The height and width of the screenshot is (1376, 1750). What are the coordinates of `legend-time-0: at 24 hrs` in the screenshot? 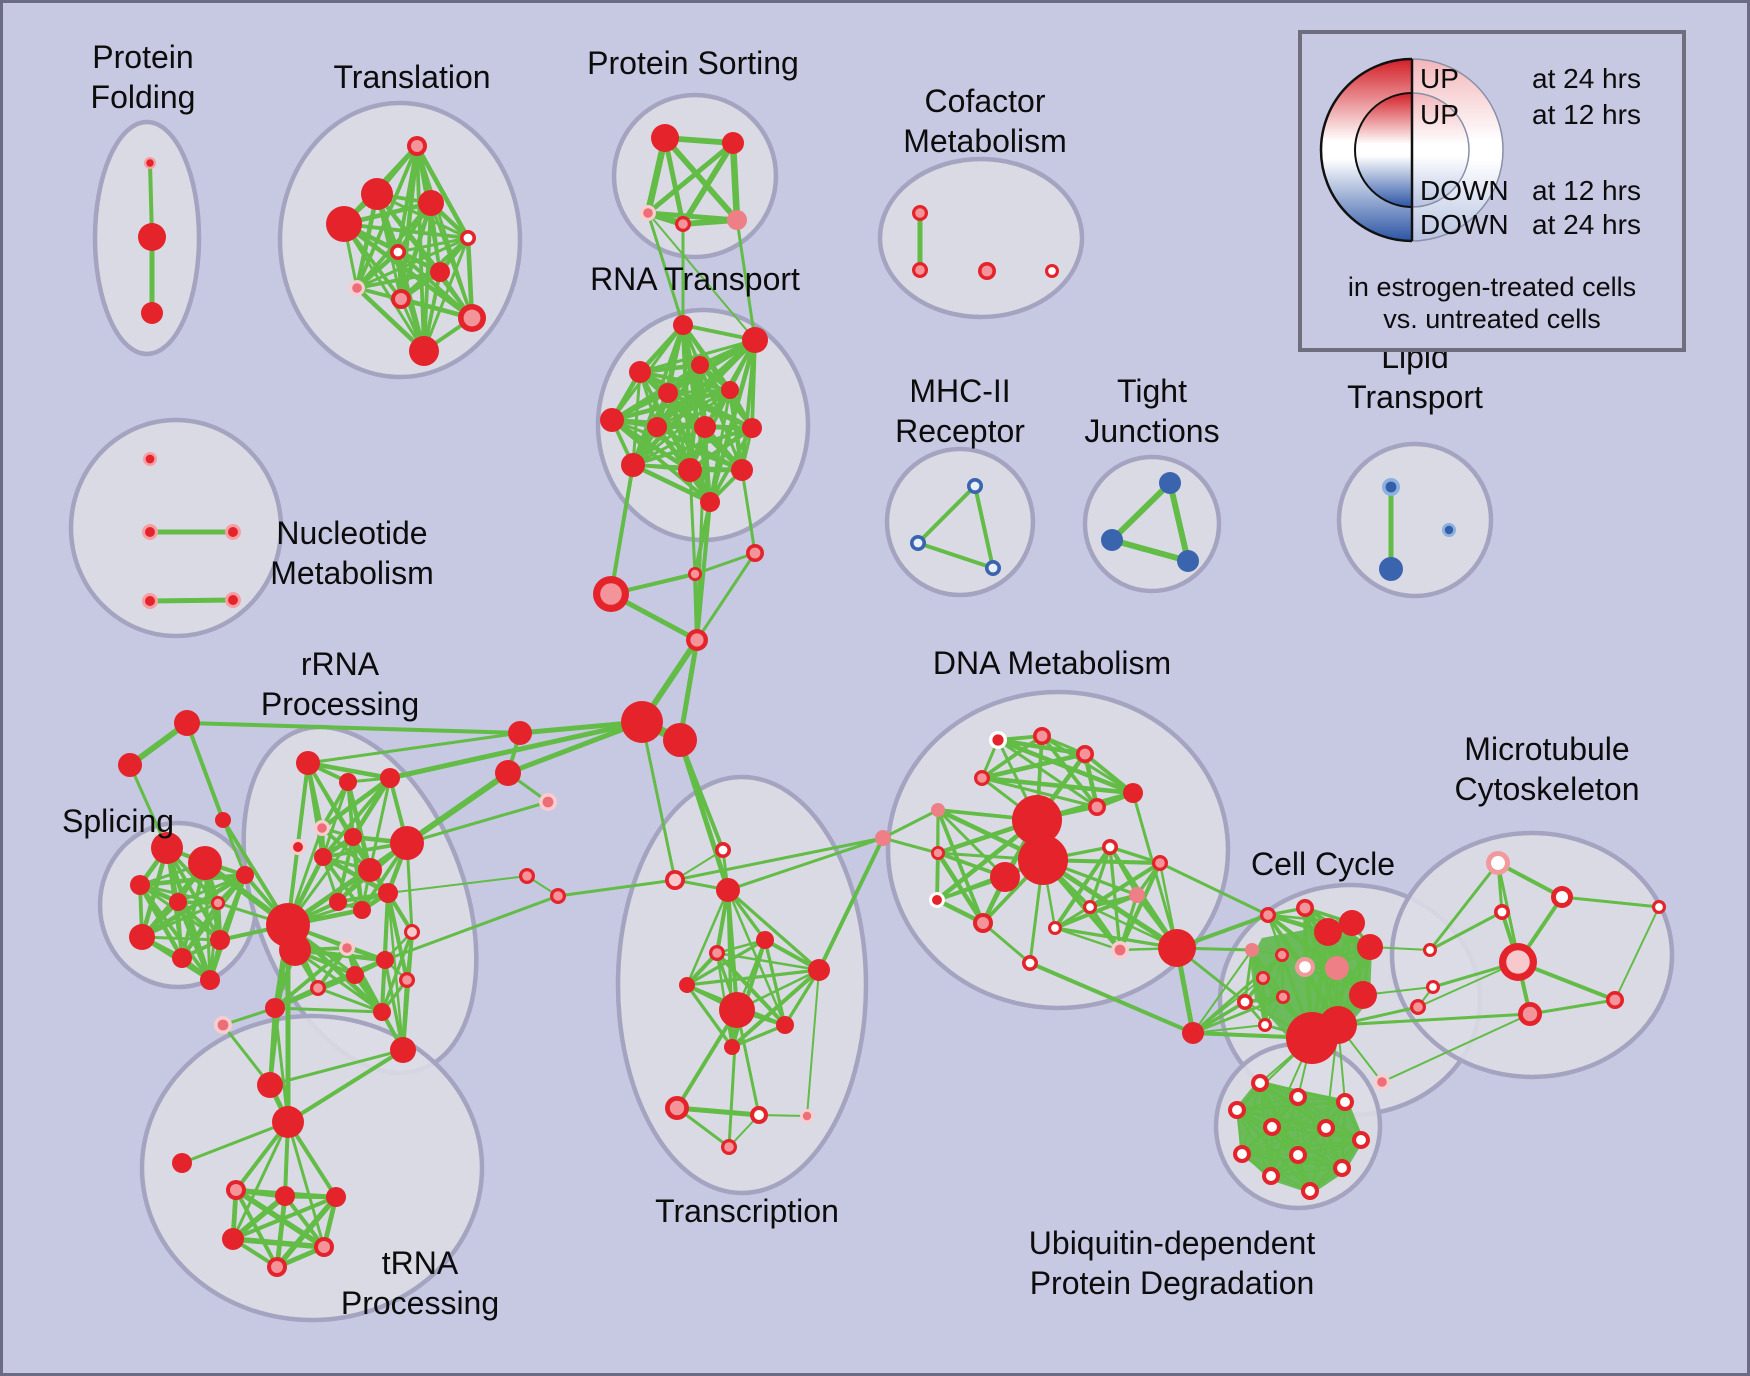 It's located at (1586, 78).